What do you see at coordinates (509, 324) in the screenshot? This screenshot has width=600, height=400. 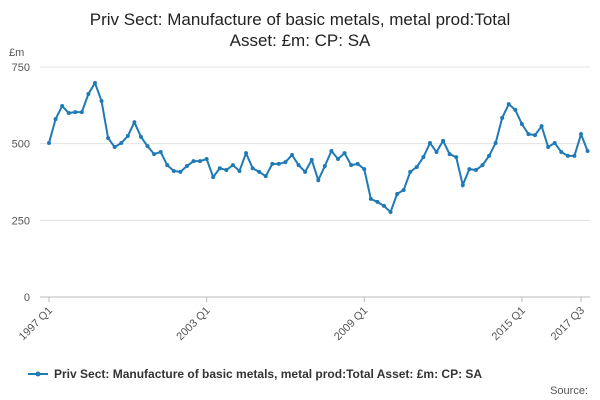 I see `x-tick-label: 2015 Q1` at bounding box center [509, 324].